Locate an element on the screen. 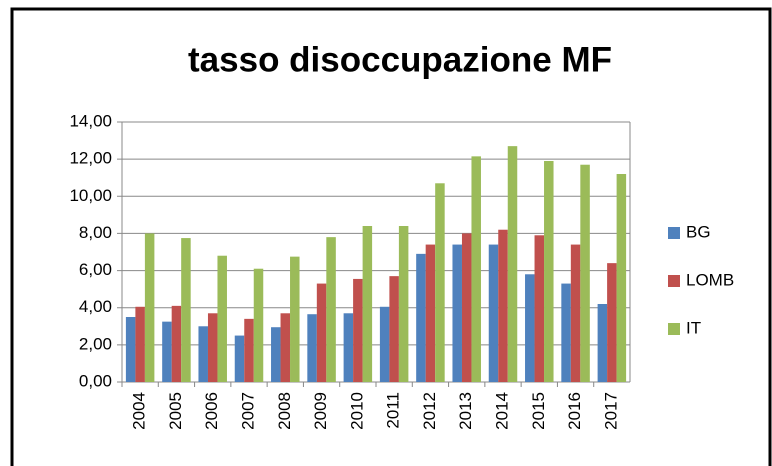 The image size is (772, 466). x-tick-label: 2016 is located at coordinates (574, 411).